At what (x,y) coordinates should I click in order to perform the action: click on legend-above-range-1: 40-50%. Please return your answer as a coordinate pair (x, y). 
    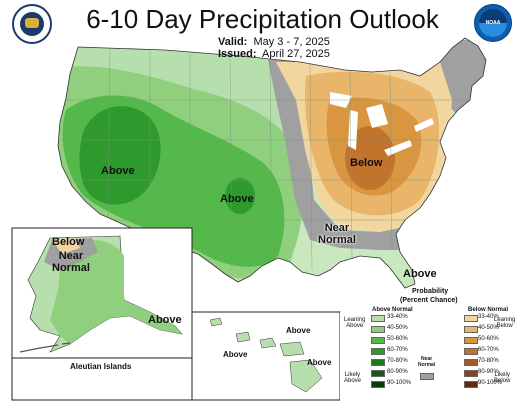
    Looking at the image, I should click on (397, 328).